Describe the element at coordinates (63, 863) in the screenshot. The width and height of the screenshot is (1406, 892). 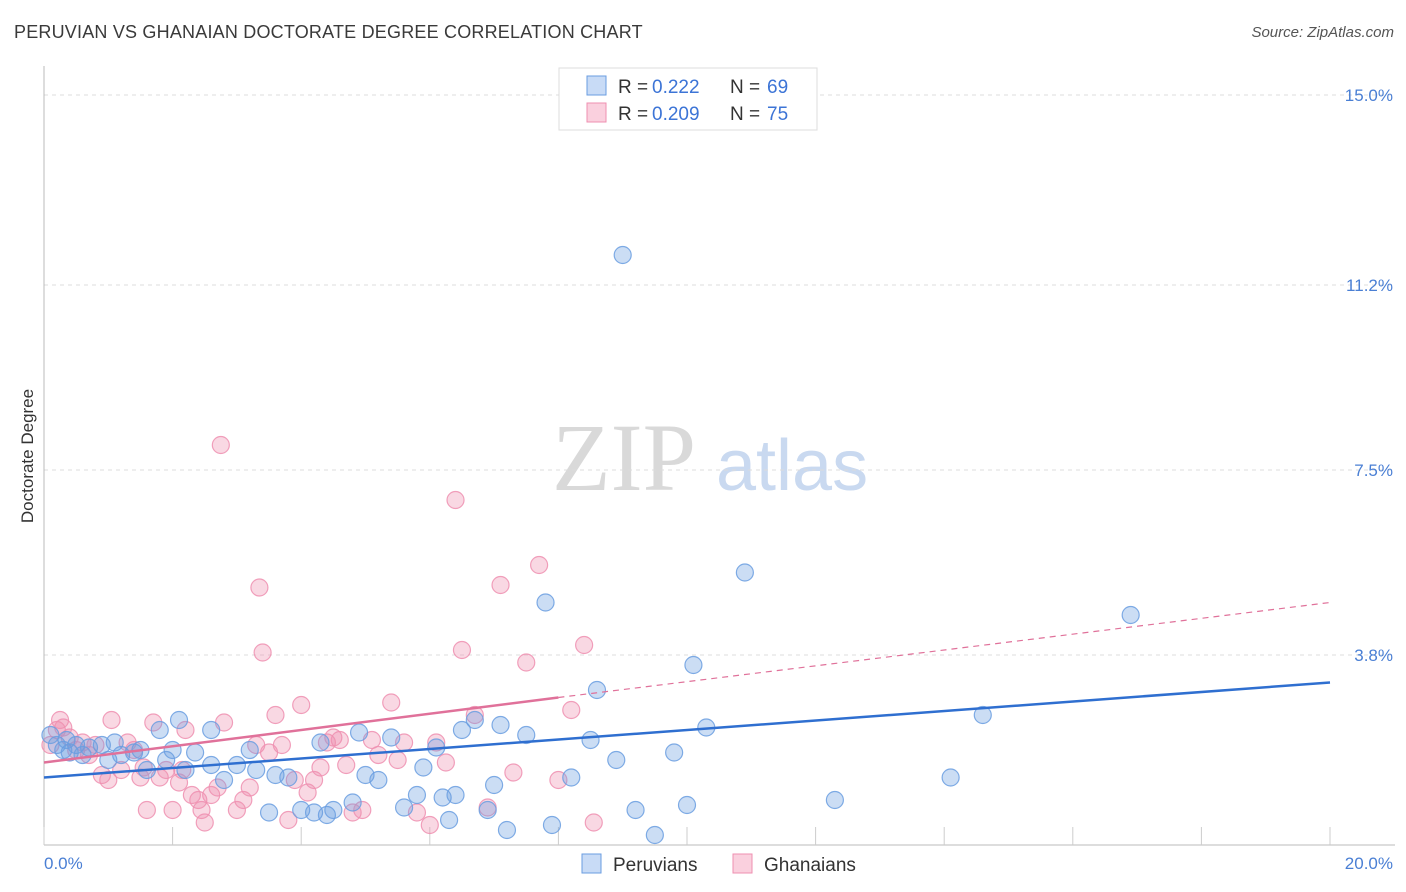
I see `x-tick-label-0: 0.0%` at that location.